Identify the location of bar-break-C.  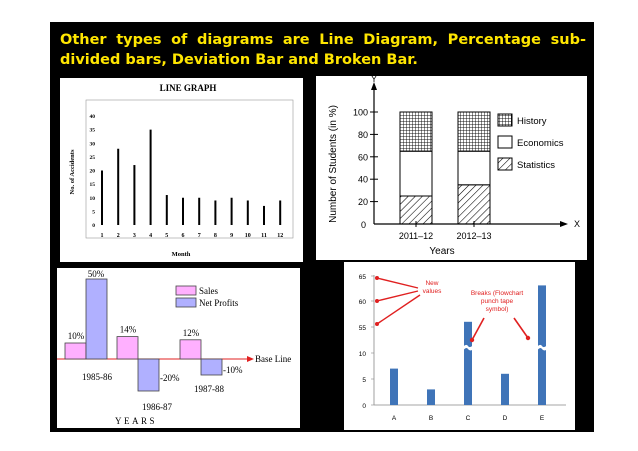
(468, 348).